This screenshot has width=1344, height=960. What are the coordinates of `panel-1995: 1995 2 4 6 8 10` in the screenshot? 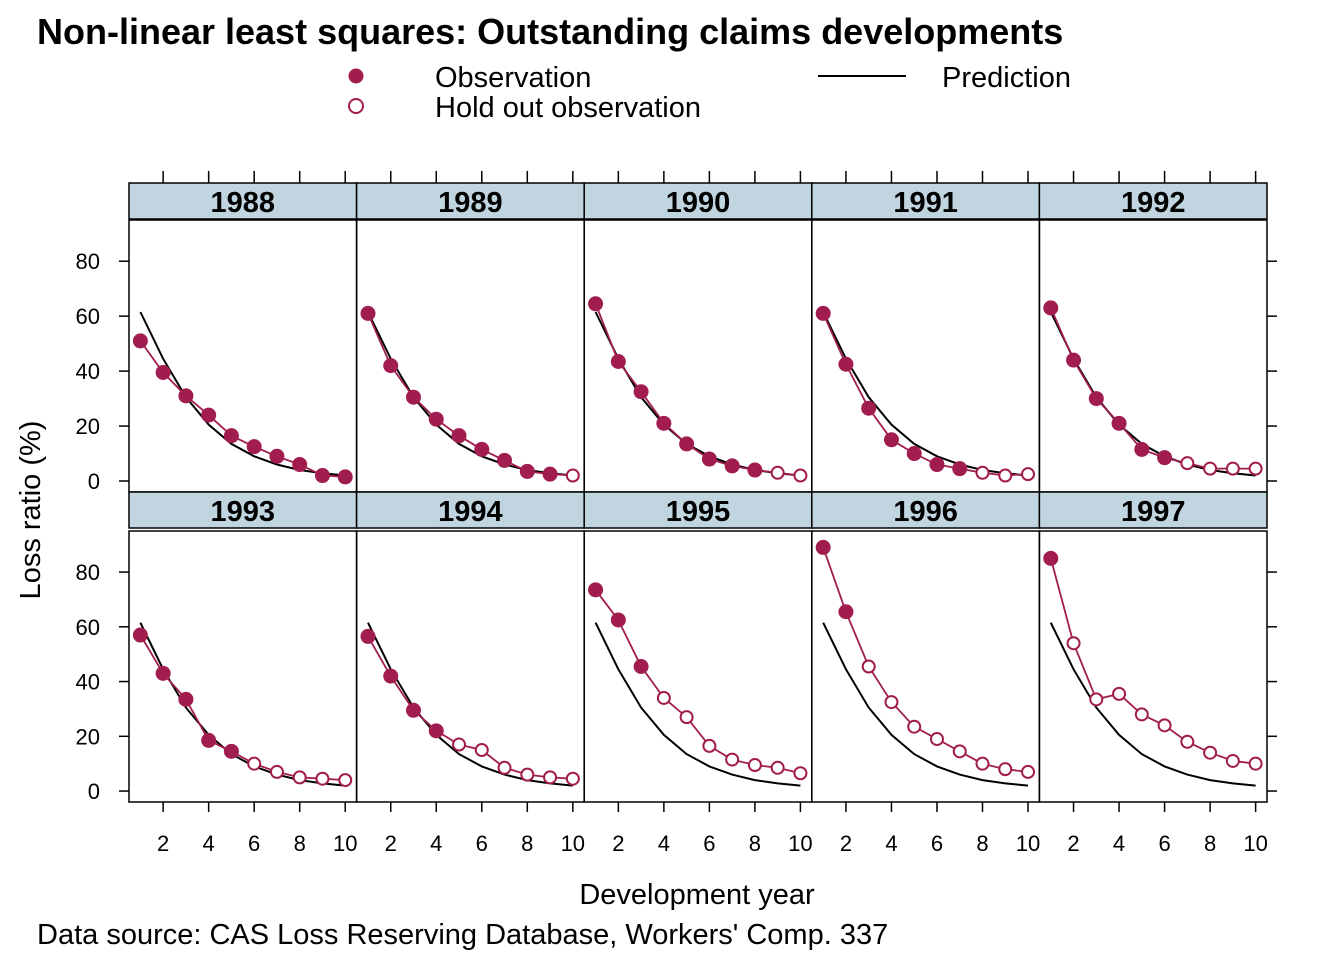 It's located at (698, 673).